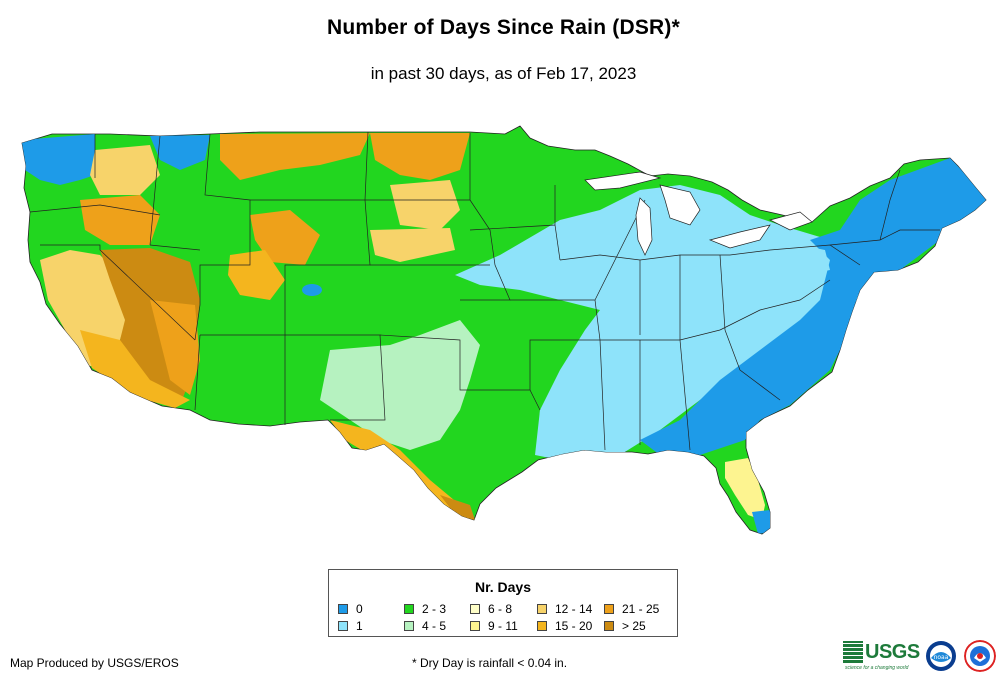 The width and height of the screenshot is (1007, 691). I want to click on legend-item-5: 9 - 11, so click(494, 626).